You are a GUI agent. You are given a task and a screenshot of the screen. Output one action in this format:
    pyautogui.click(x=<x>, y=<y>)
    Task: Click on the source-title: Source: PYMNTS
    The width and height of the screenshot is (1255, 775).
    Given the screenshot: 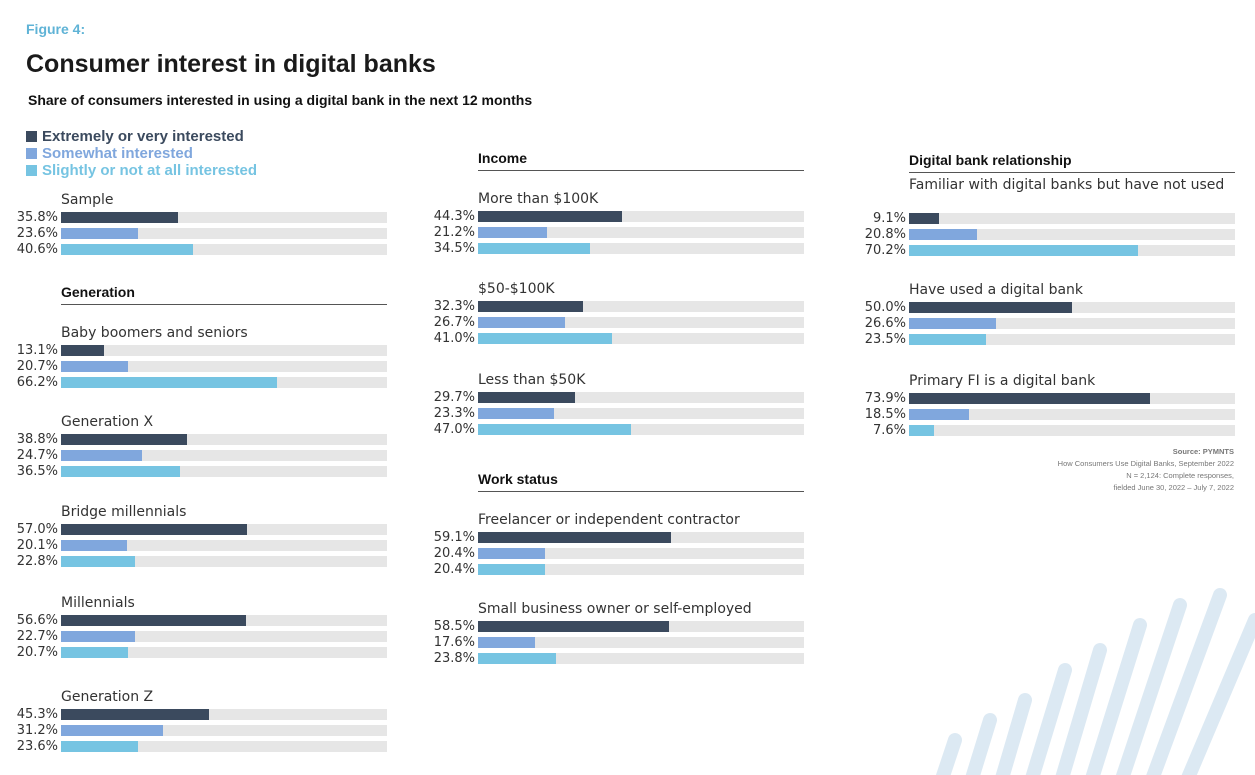 What is the action you would take?
    pyautogui.click(x=1203, y=451)
    